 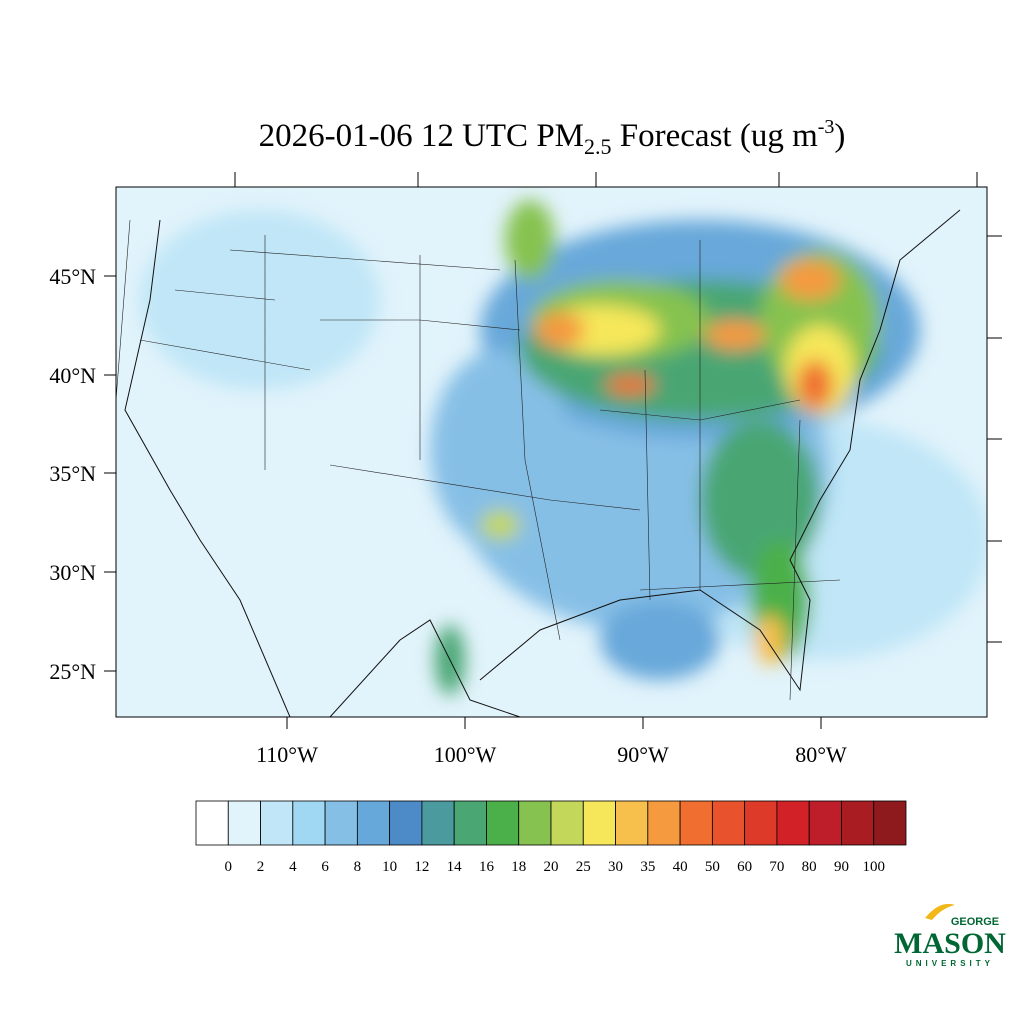 I want to click on title-subscript: 2.5, so click(x=598, y=146).